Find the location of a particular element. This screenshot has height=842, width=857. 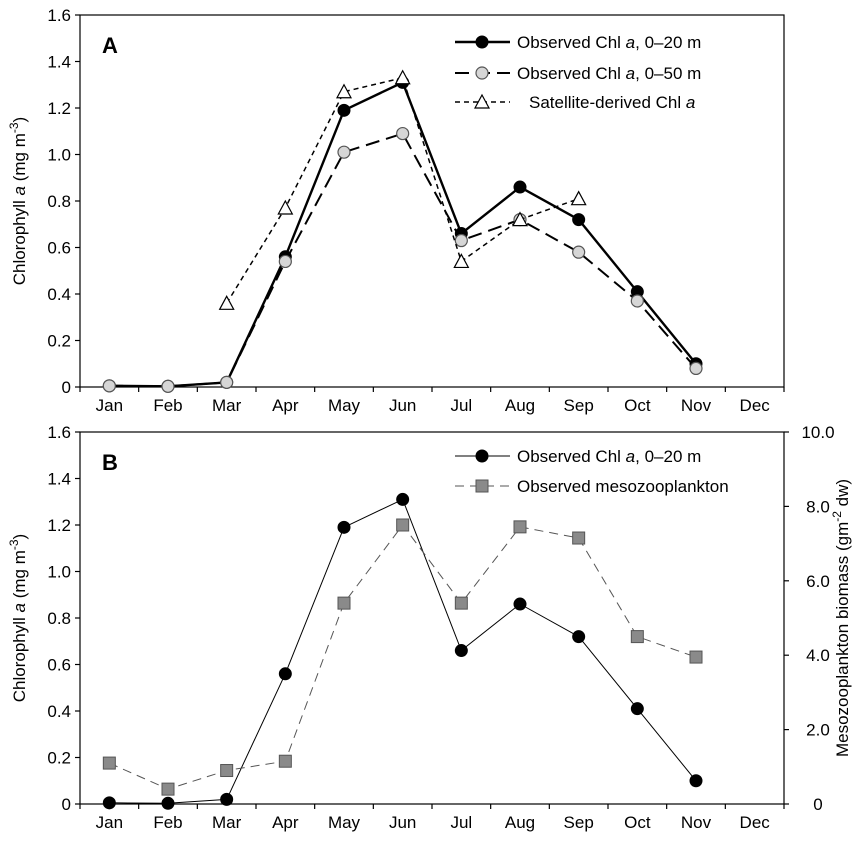

panel-b-y-ticks: 0 0.2 0.4 0.6 0.8 1.0 1.2 1.4 1.6 is located at coordinates (63, 618).